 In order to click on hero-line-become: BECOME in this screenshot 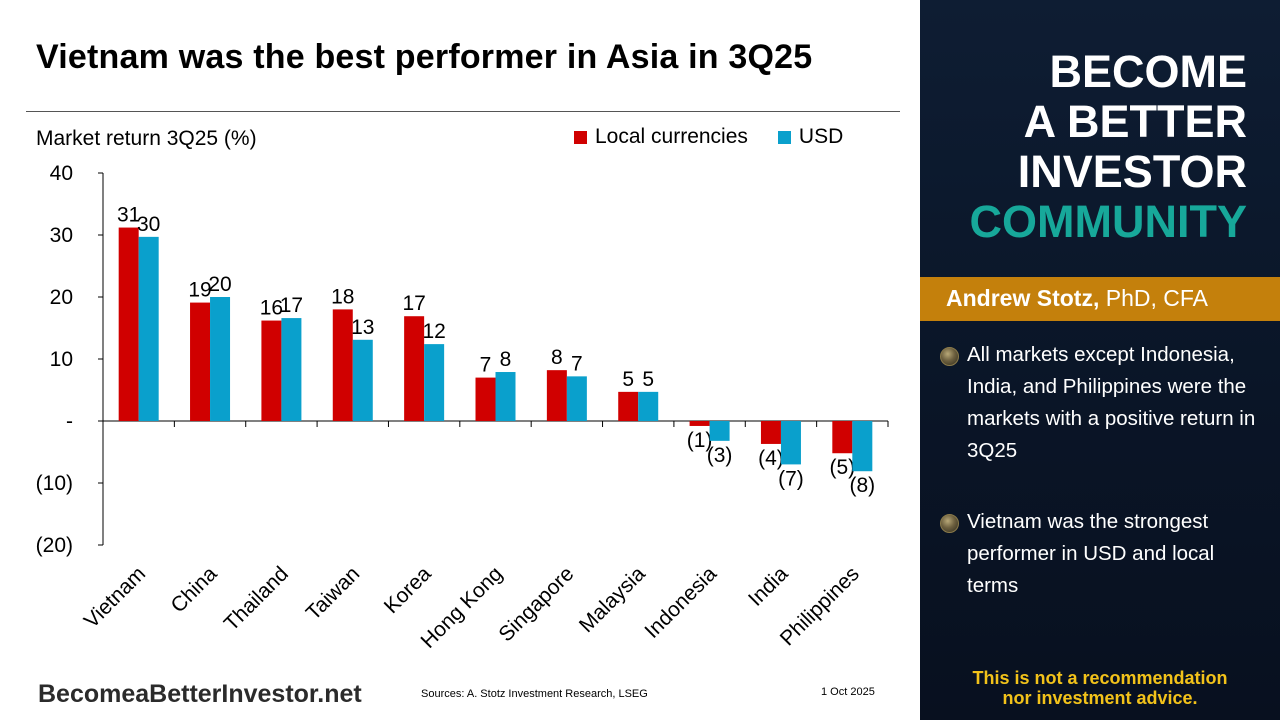, I will do `click(1148, 71)`.